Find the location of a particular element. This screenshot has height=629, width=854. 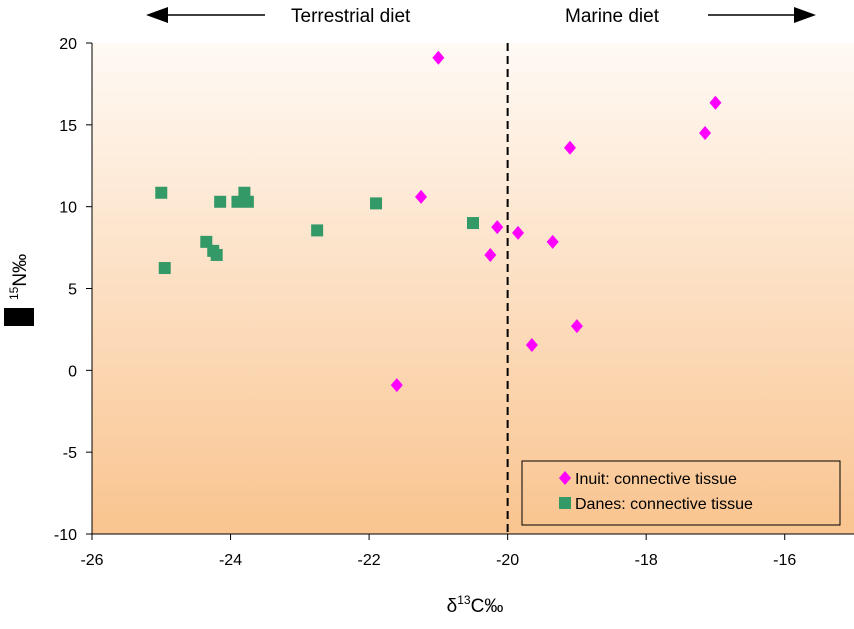

y-axis-ticks: -10 -5 0 5 10 15 20 is located at coordinates (73, 290).